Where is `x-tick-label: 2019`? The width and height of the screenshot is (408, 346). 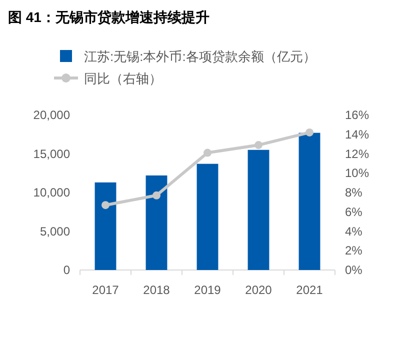
x-tick-label: 2019 is located at coordinates (208, 290).